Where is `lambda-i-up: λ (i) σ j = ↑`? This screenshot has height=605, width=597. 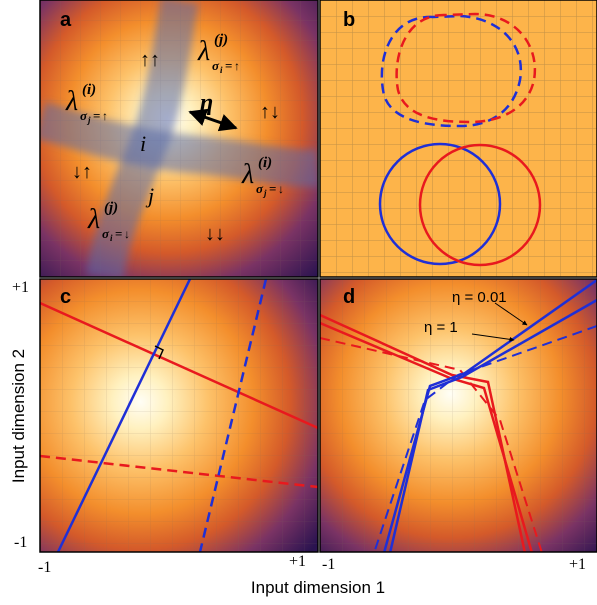
lambda-i-up: λ (i) σ j = ↑ is located at coordinates (86, 103).